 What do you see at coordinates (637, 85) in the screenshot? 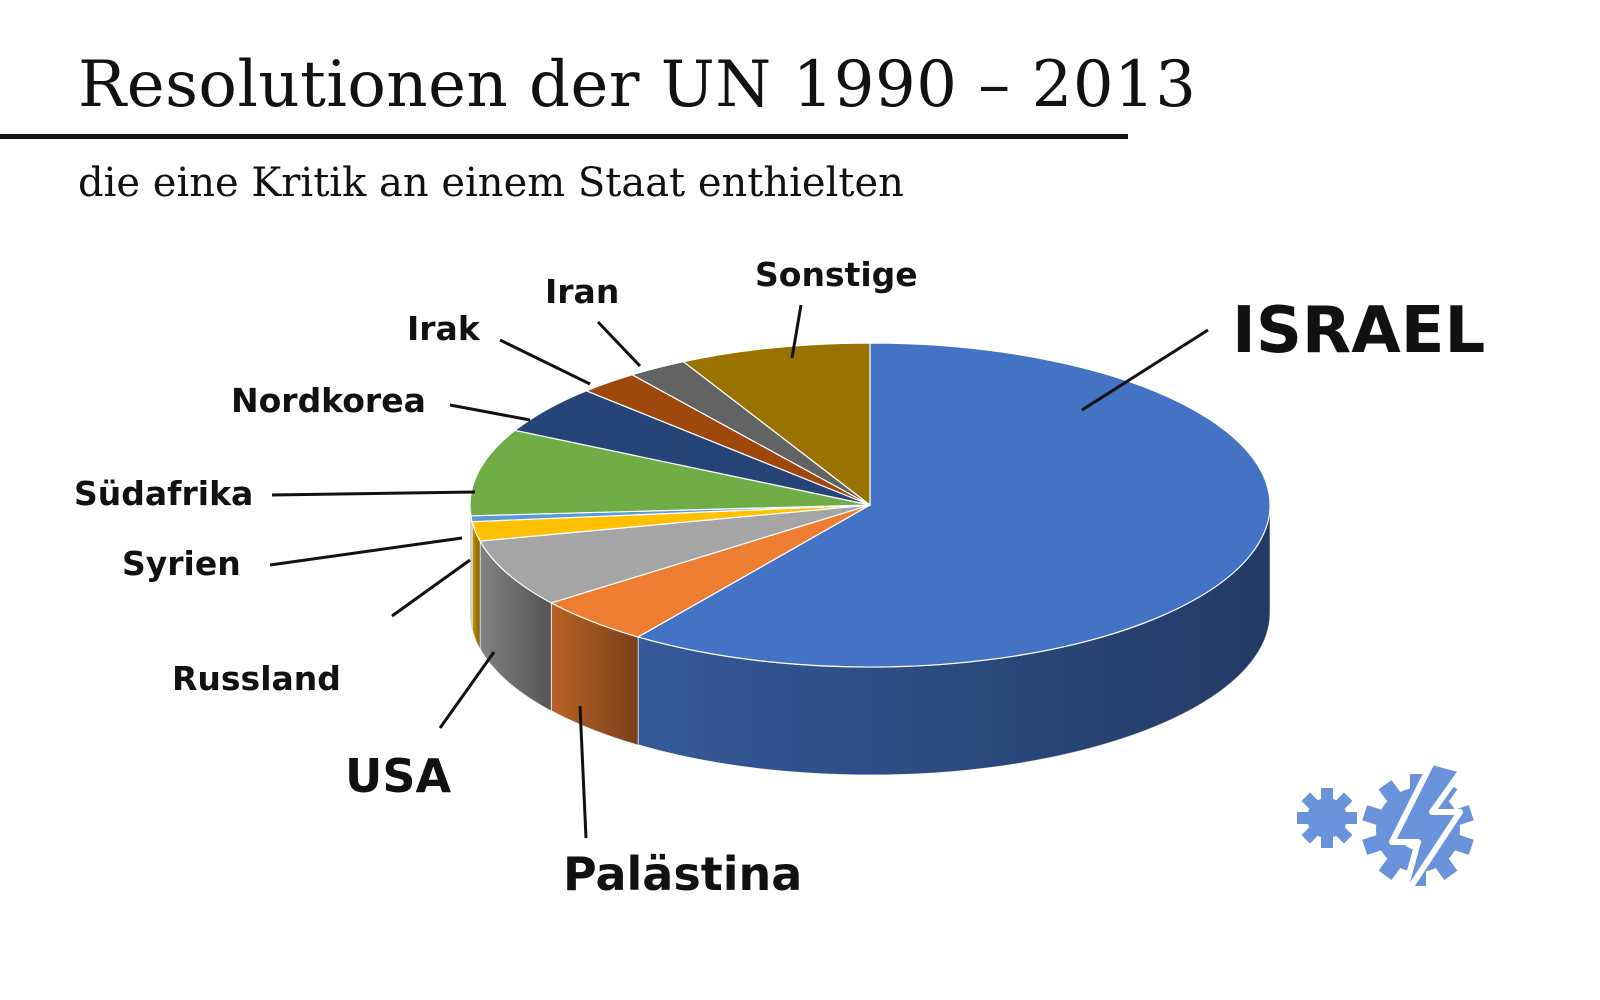
I see `page-title: Resolutionen der UN 1990 – 2013` at bounding box center [637, 85].